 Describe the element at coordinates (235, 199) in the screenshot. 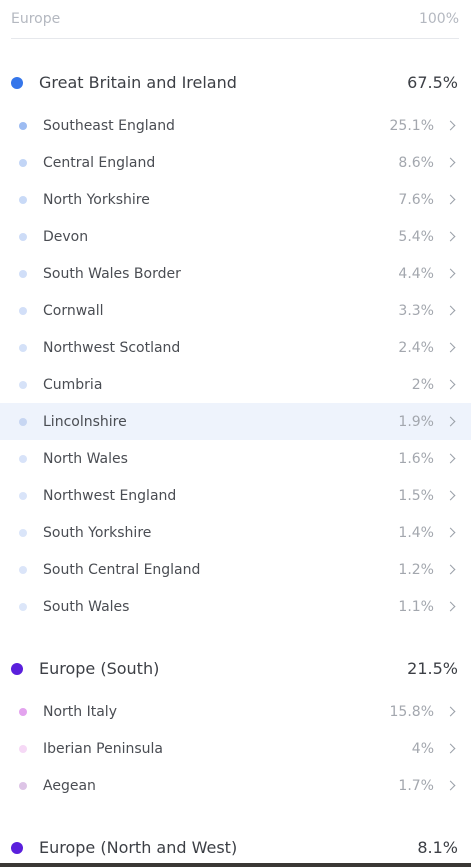

I see `region-row: North Yorkshire 7.6%` at that location.